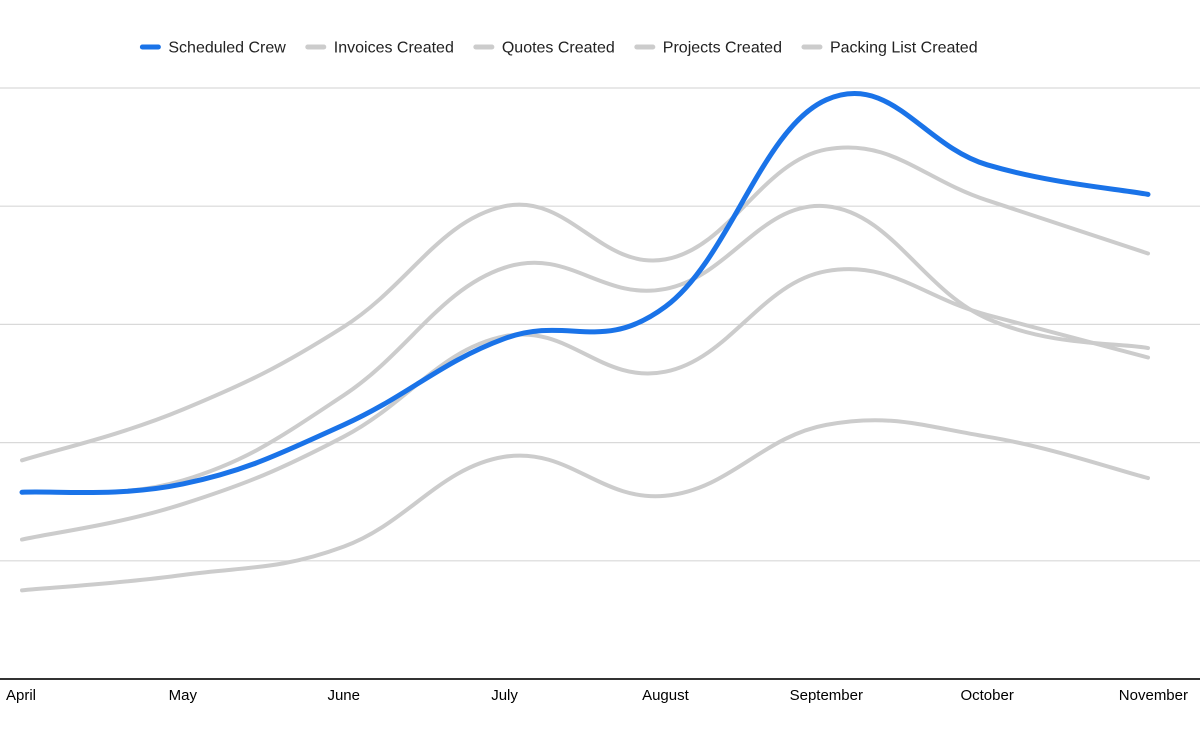  I want to click on legend-item-invoices-created: Invoices Created, so click(379, 48).